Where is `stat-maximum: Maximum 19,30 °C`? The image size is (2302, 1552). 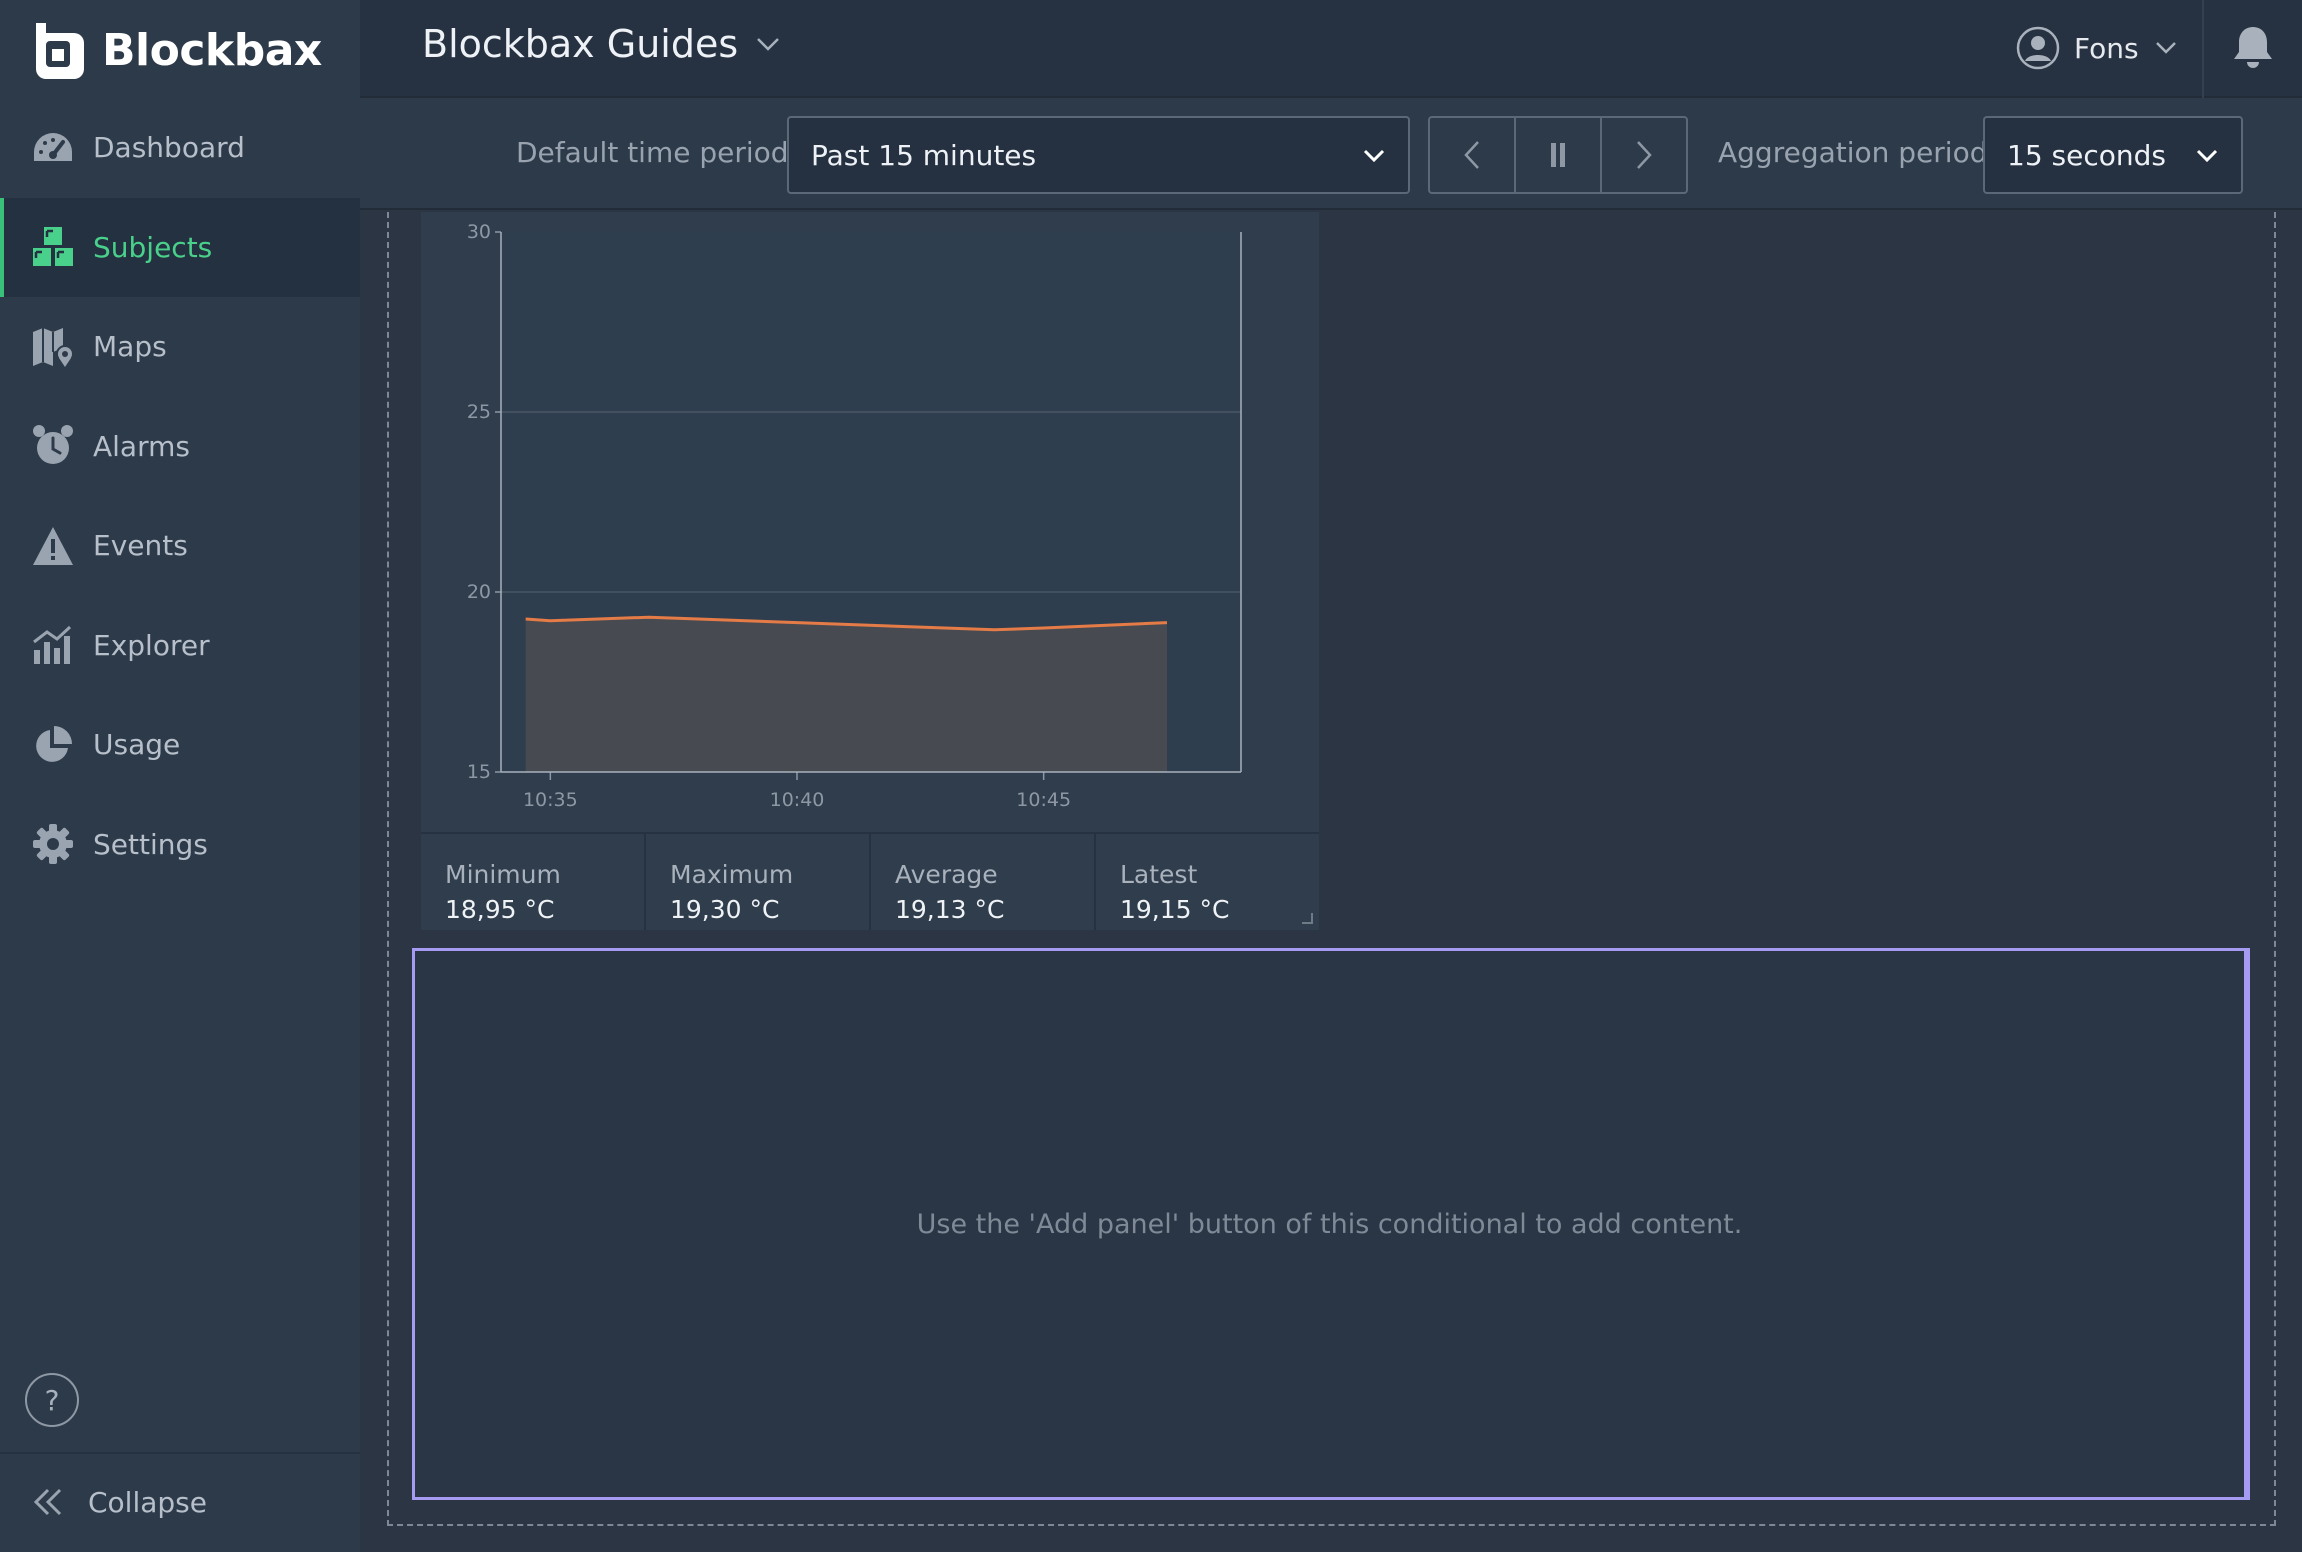 stat-maximum: Maximum 19,30 °C is located at coordinates (756, 882).